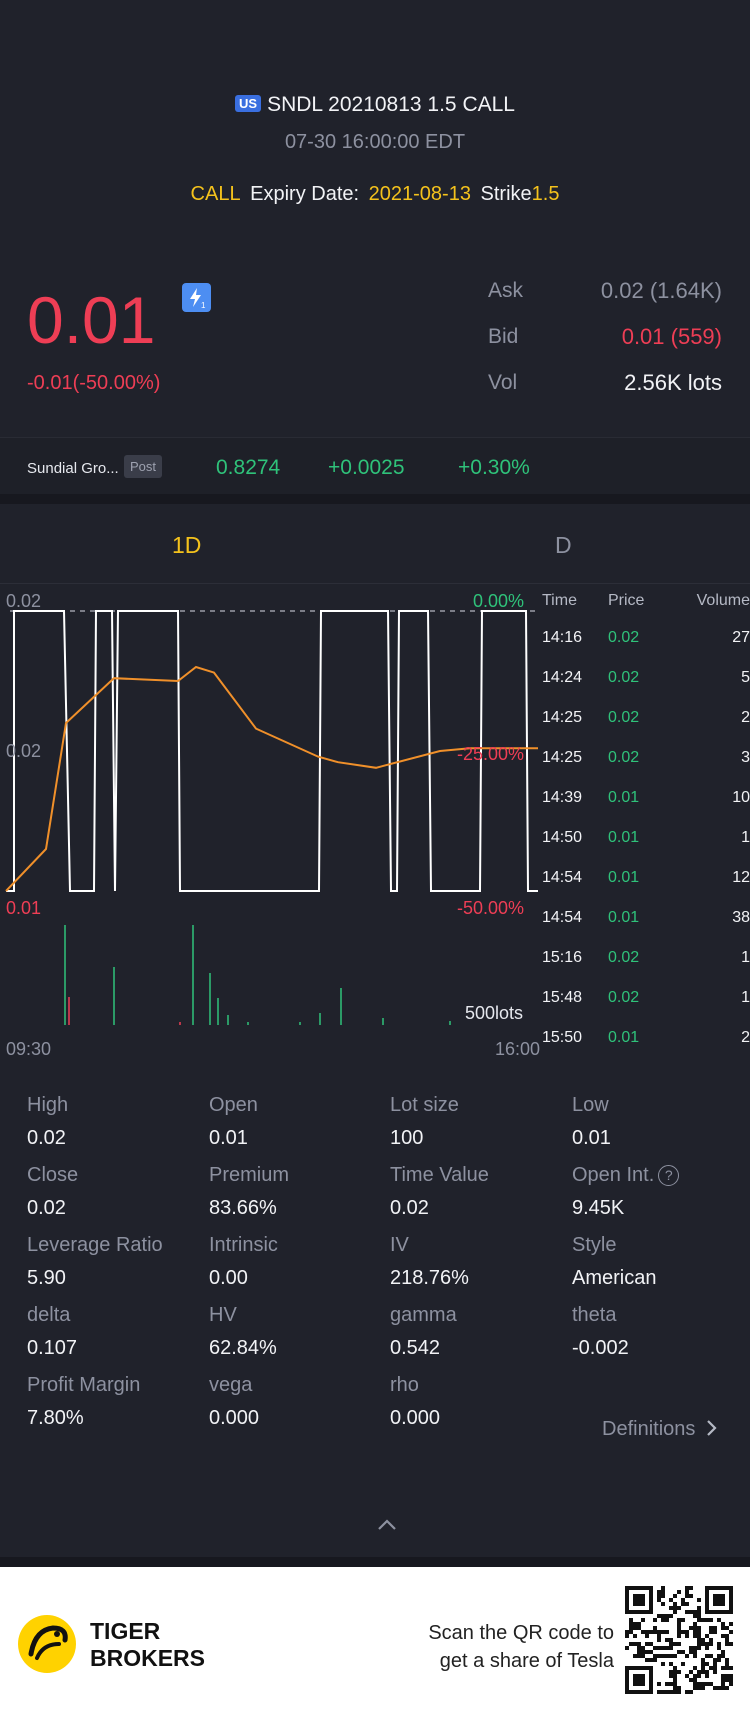  What do you see at coordinates (243, 1348) in the screenshot?
I see `stat-value: 62.84%` at bounding box center [243, 1348].